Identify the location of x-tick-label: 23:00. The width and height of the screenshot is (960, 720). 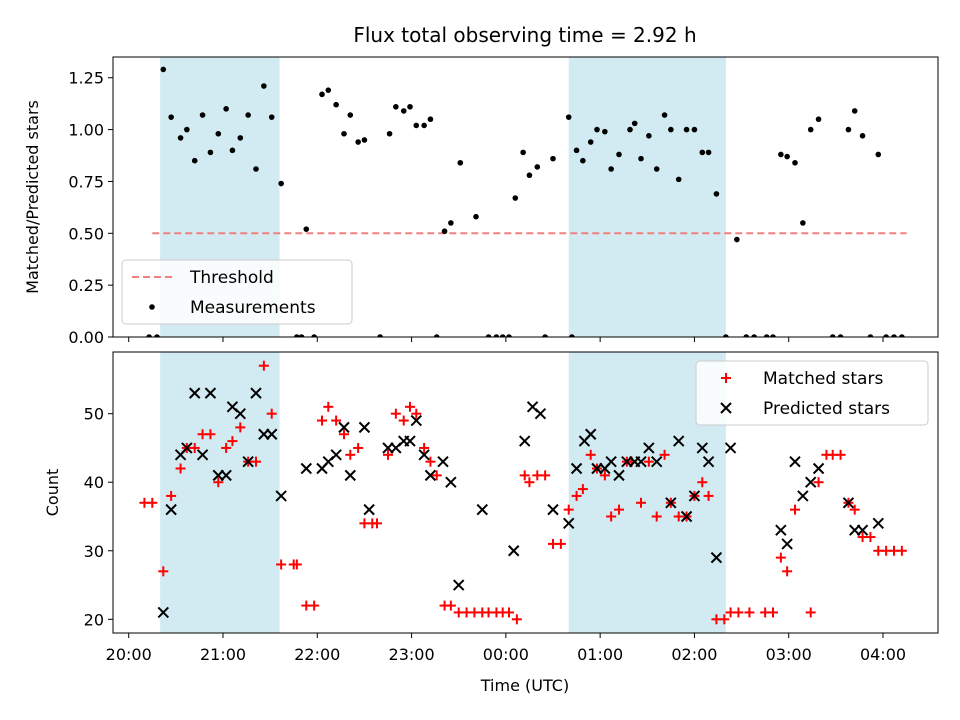
(412, 654).